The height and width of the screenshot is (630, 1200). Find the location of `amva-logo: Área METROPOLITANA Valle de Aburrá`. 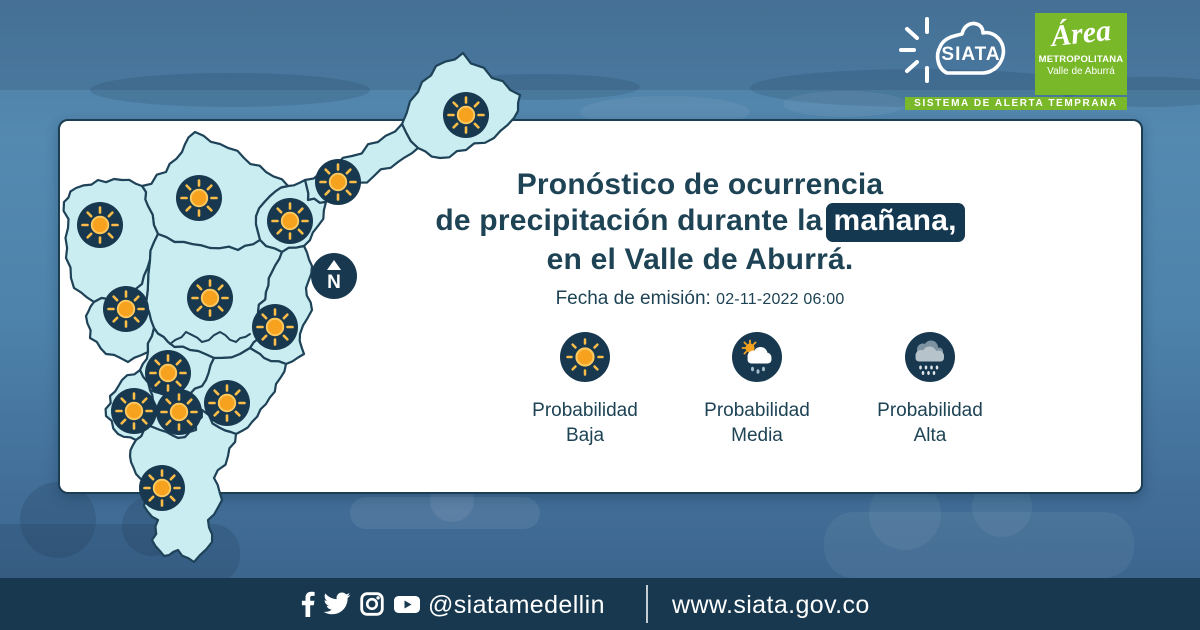

amva-logo: Área METROPOLITANA Valle de Aburrá is located at coordinates (1081, 54).